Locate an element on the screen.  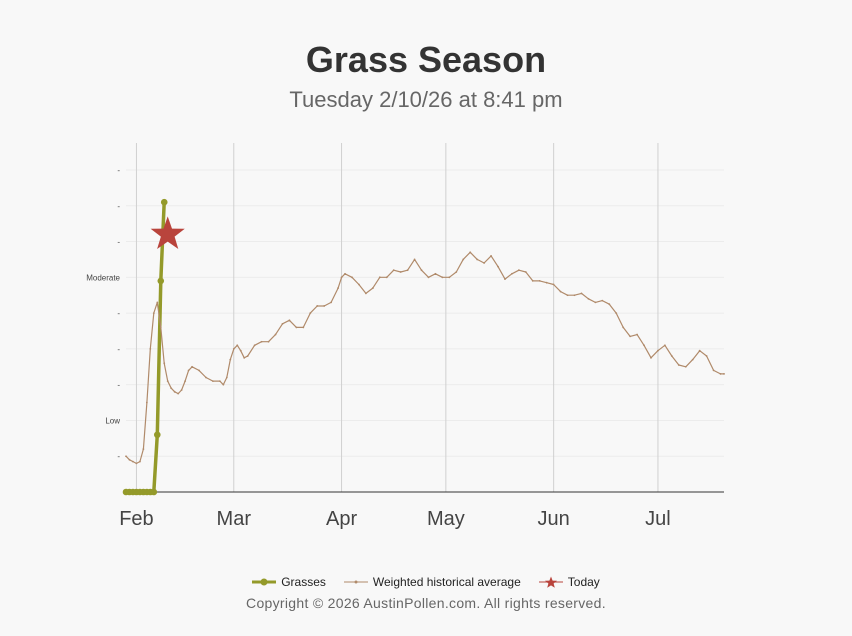
series-grasses is located at coordinates (145, 347).